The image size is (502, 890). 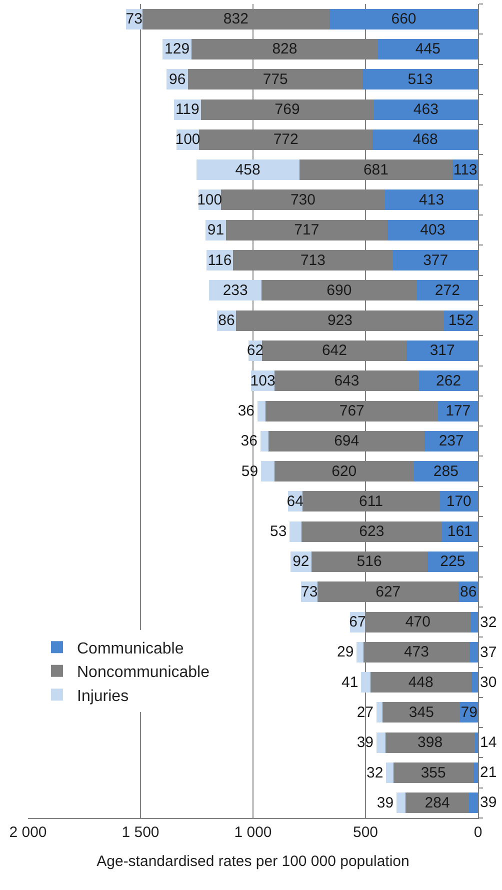 I want to click on data-label: 37, so click(x=488, y=652).